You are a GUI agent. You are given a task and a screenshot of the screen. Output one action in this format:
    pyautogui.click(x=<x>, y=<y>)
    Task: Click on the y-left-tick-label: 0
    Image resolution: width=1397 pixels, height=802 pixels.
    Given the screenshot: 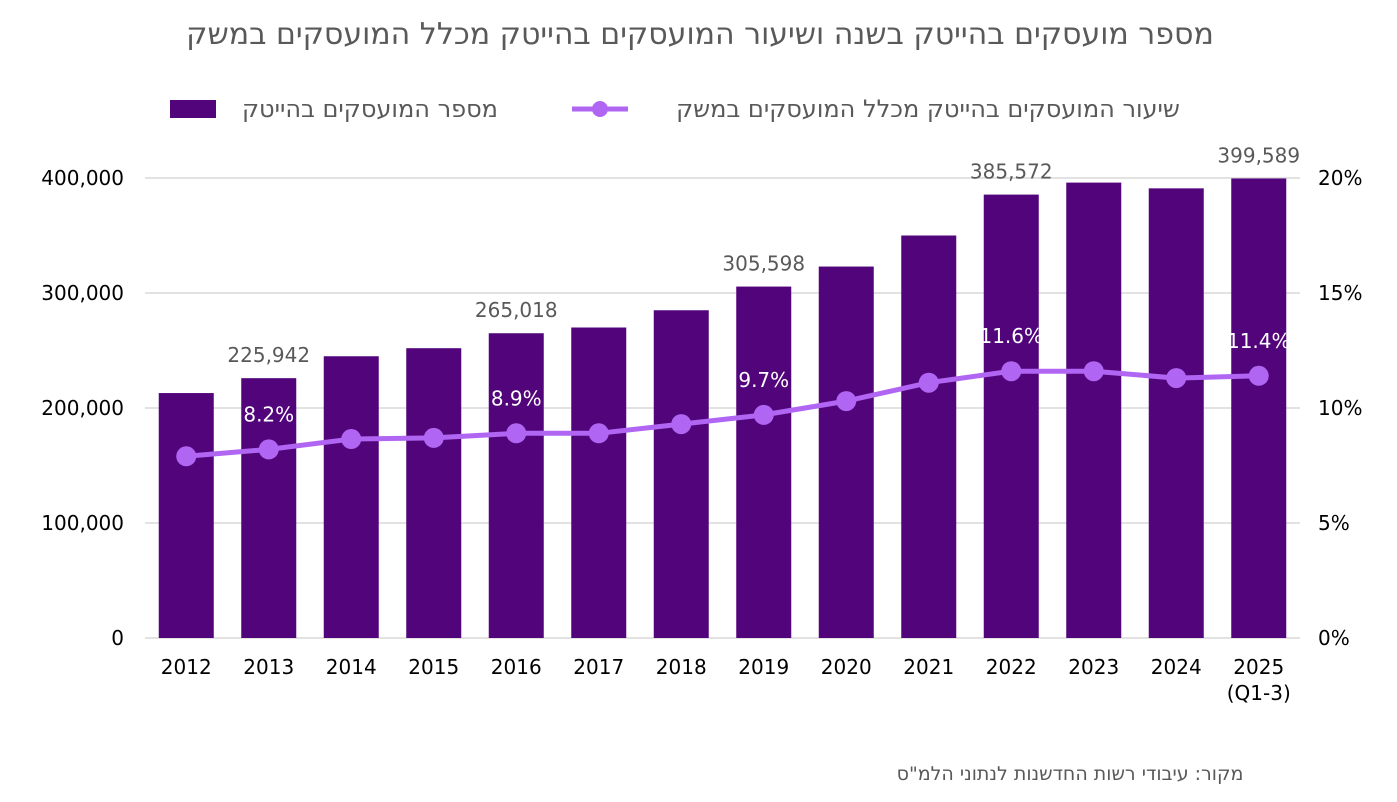 What is the action you would take?
    pyautogui.click(x=117, y=638)
    